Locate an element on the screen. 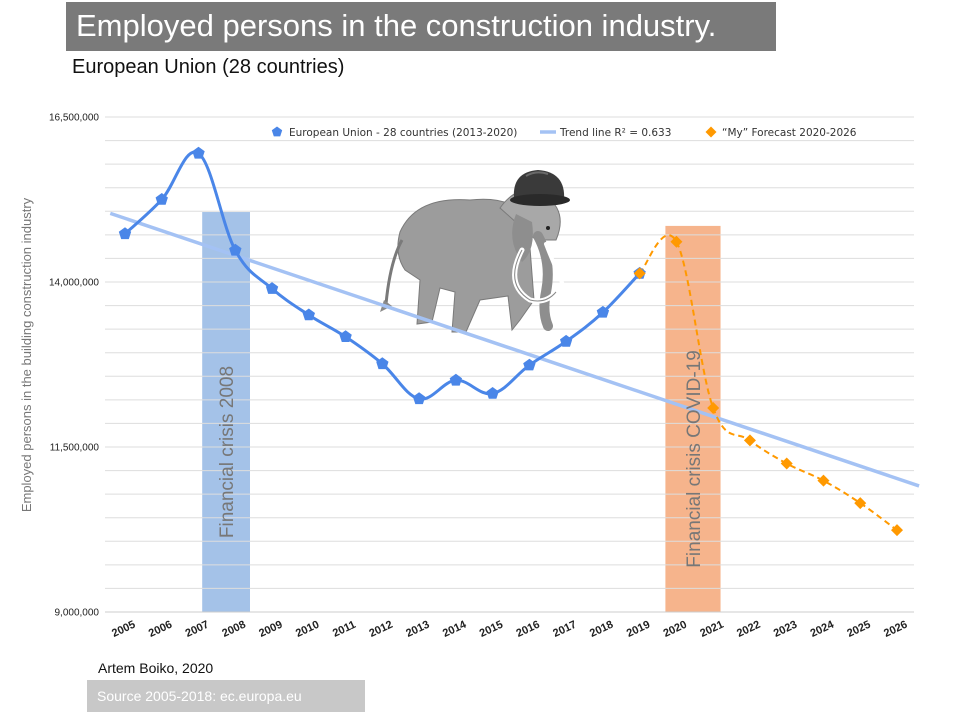 This screenshot has height=723, width=957. x-tick-label: 2017 is located at coordinates (564, 629).